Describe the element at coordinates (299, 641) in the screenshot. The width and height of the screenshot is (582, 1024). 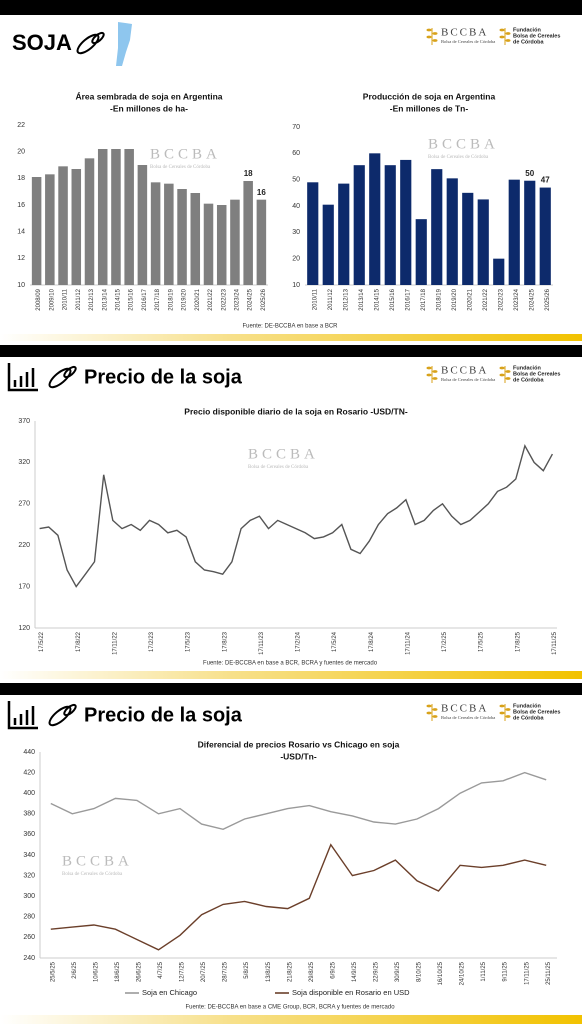
I see `x-tick-label: 17/2/24` at that location.